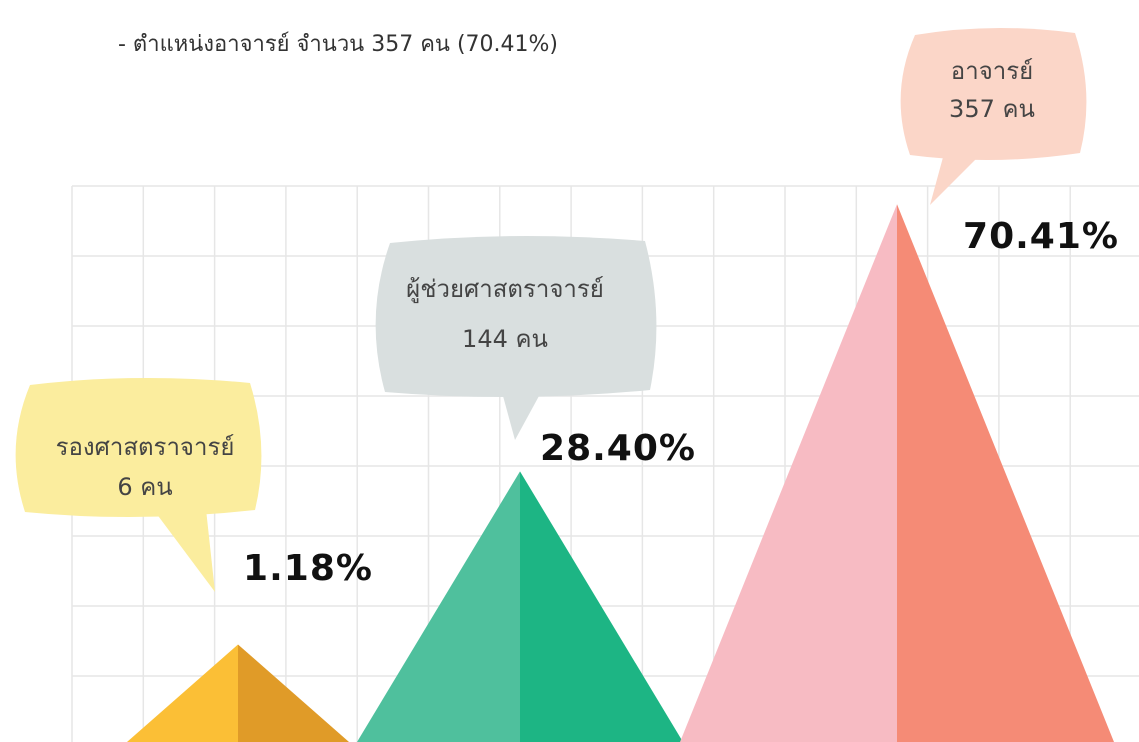  Describe the element at coordinates (505, 289) in the screenshot. I see `category-label: ผู้ช่วยศาสตราจารย์` at that location.